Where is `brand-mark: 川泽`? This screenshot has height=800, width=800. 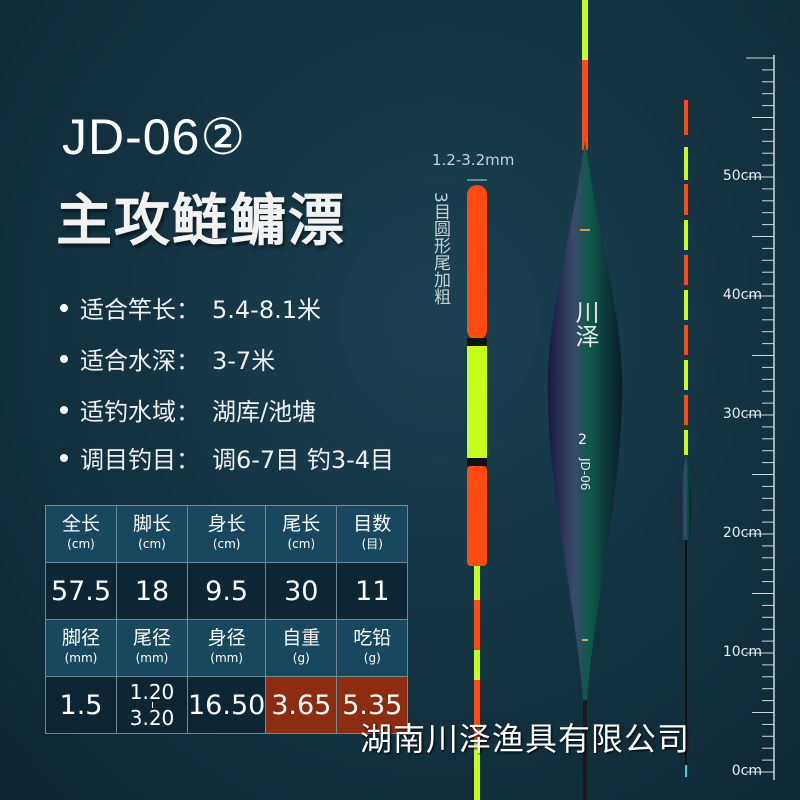 brand-mark: 川泽 is located at coordinates (585, 324).